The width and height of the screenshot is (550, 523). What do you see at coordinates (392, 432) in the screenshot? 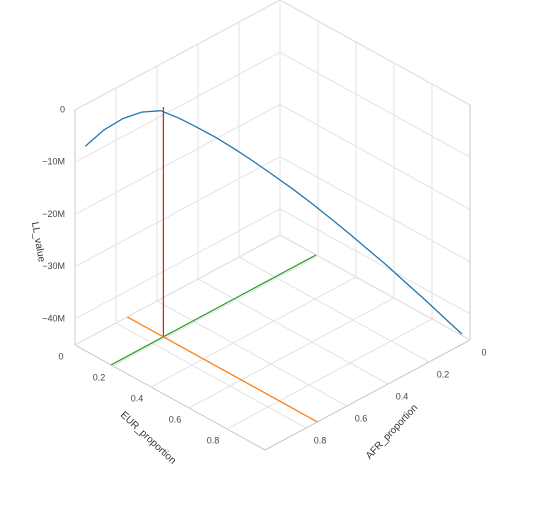
I see `x-axis-title: AFR_proportion` at bounding box center [392, 432].